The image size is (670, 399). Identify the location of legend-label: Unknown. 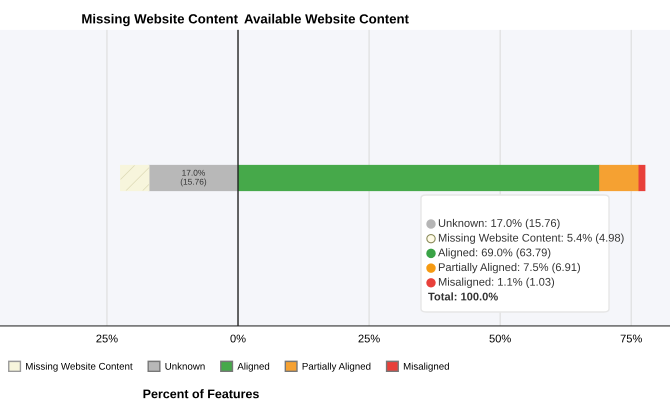
(185, 366).